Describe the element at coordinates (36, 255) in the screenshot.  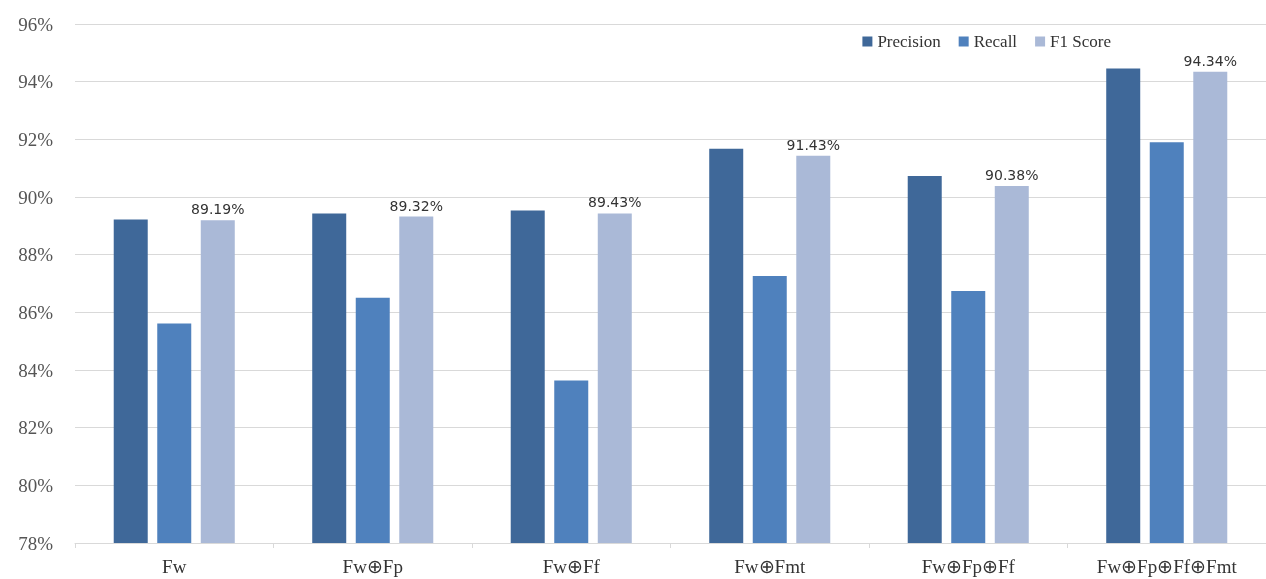
I see `y-tick-label: 88%` at that location.